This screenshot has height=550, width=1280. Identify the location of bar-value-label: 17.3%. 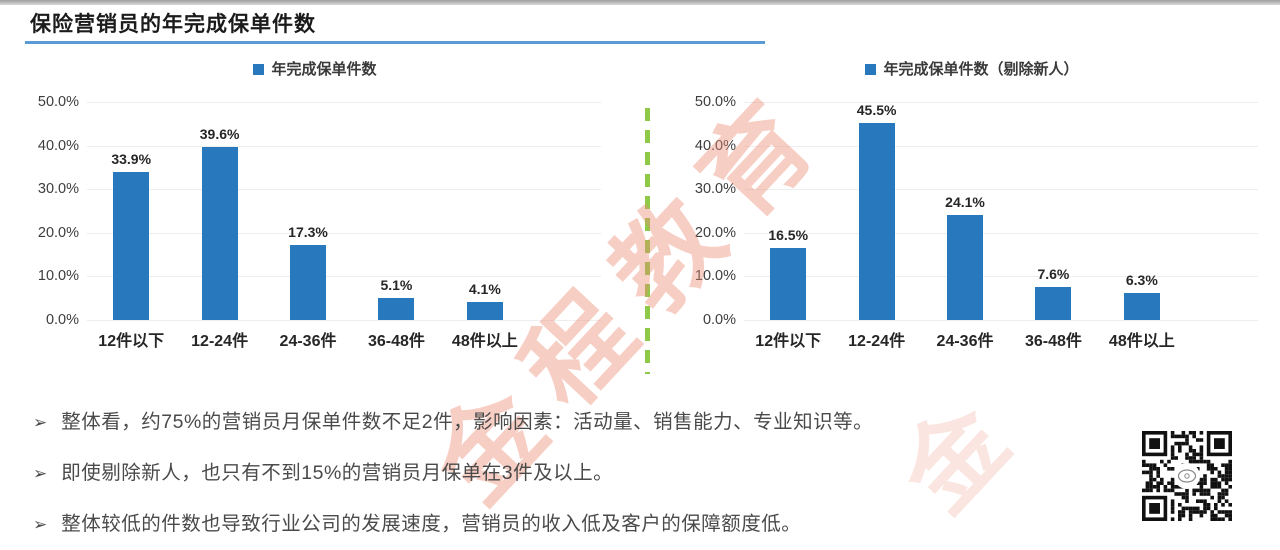
(308, 231).